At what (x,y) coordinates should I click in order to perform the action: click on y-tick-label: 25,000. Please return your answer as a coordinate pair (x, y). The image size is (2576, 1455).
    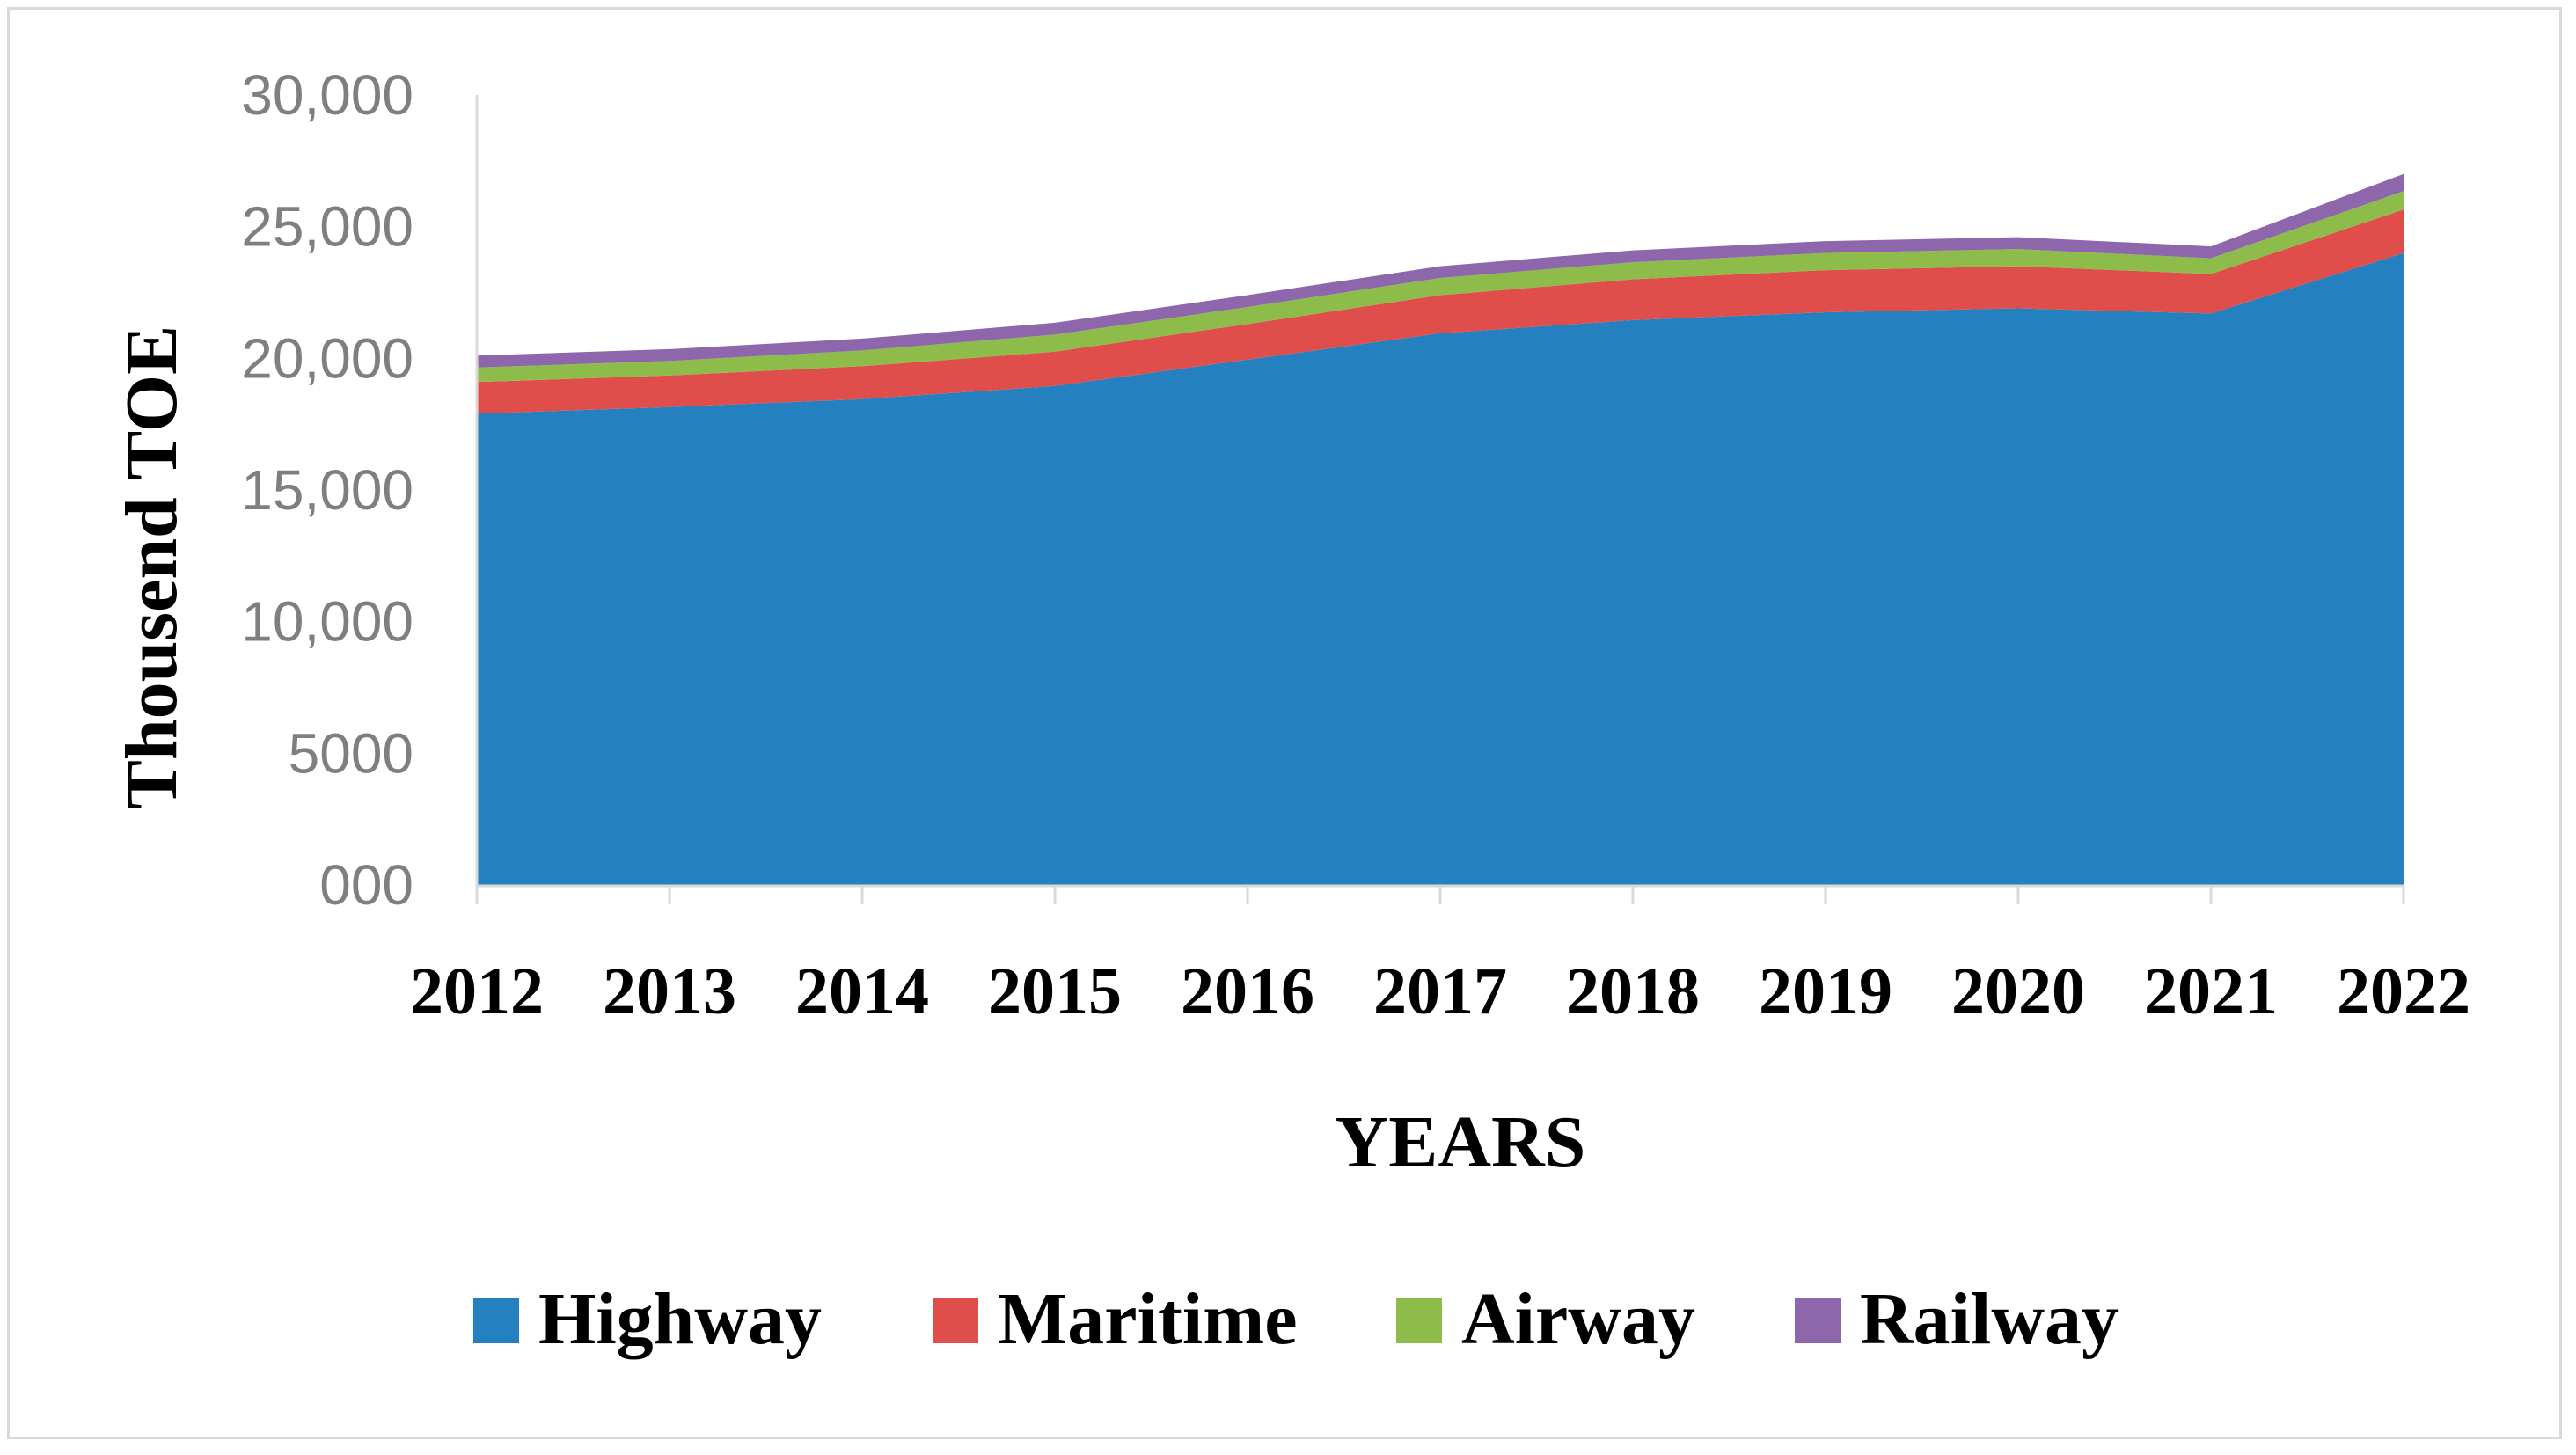
    Looking at the image, I should click on (327, 227).